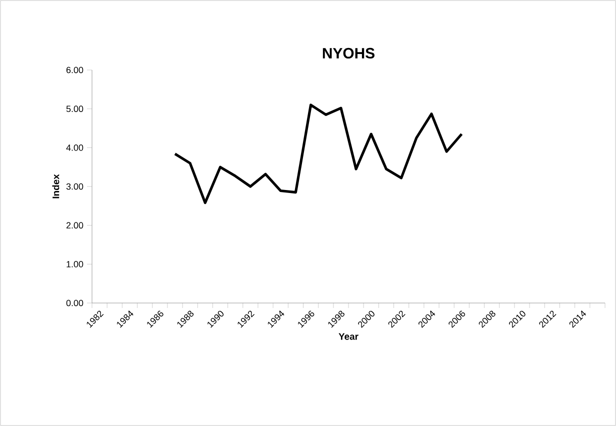 The image size is (616, 426). What do you see at coordinates (75, 264) in the screenshot?
I see `y-tick-label: 1.00` at bounding box center [75, 264].